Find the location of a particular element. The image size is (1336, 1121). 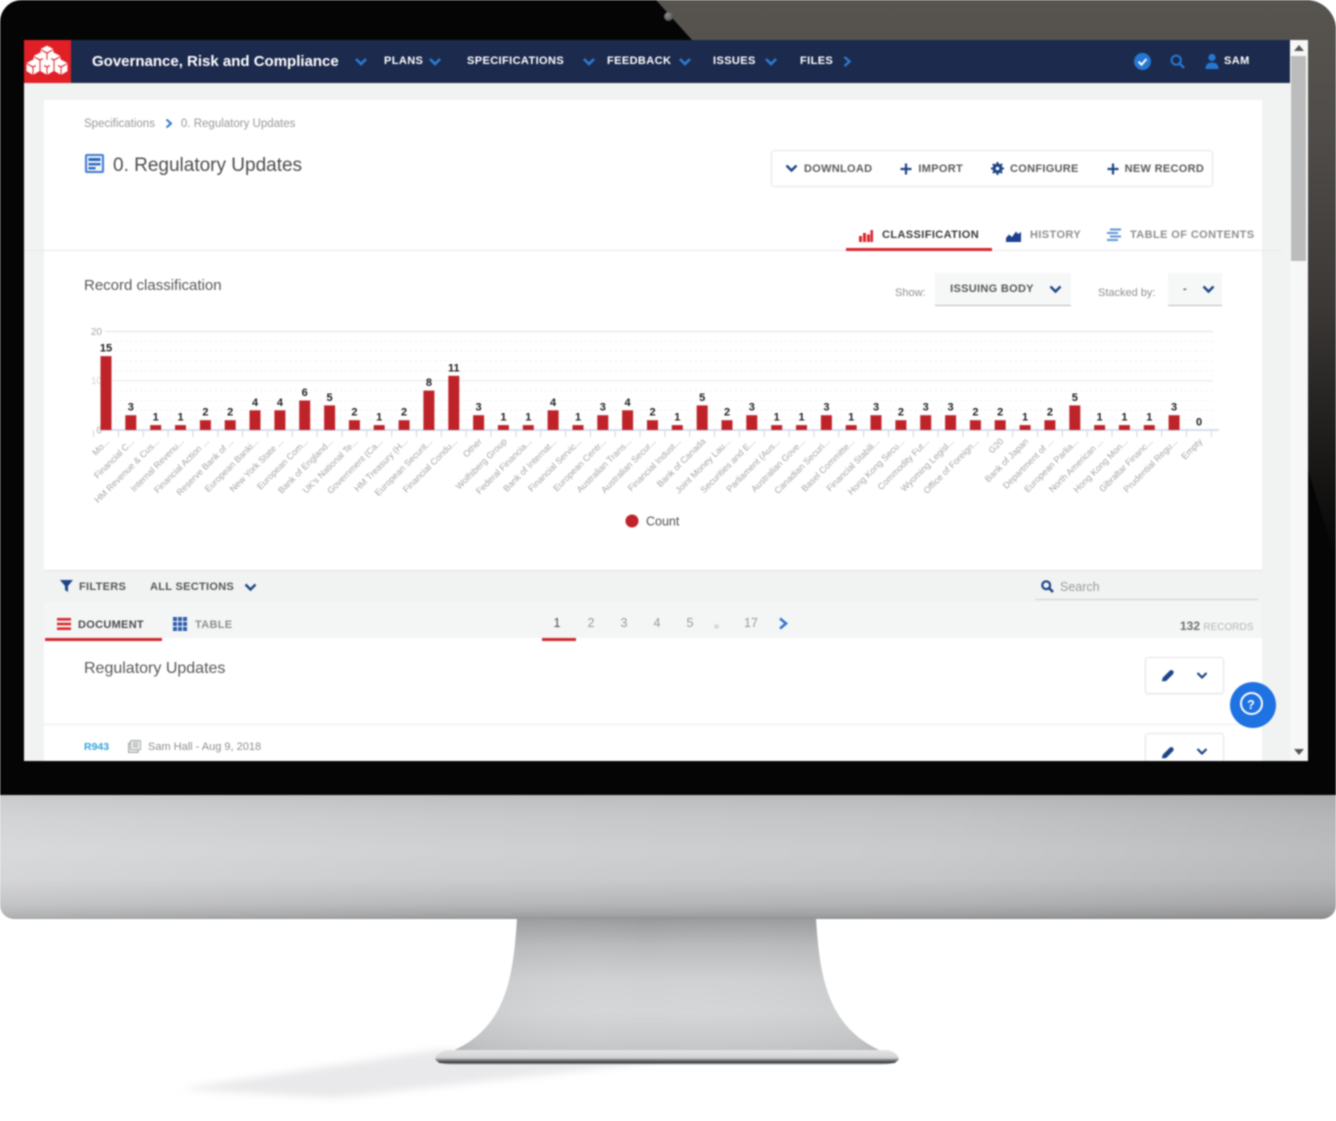

svg-text: 11 is located at coordinates (454, 368).